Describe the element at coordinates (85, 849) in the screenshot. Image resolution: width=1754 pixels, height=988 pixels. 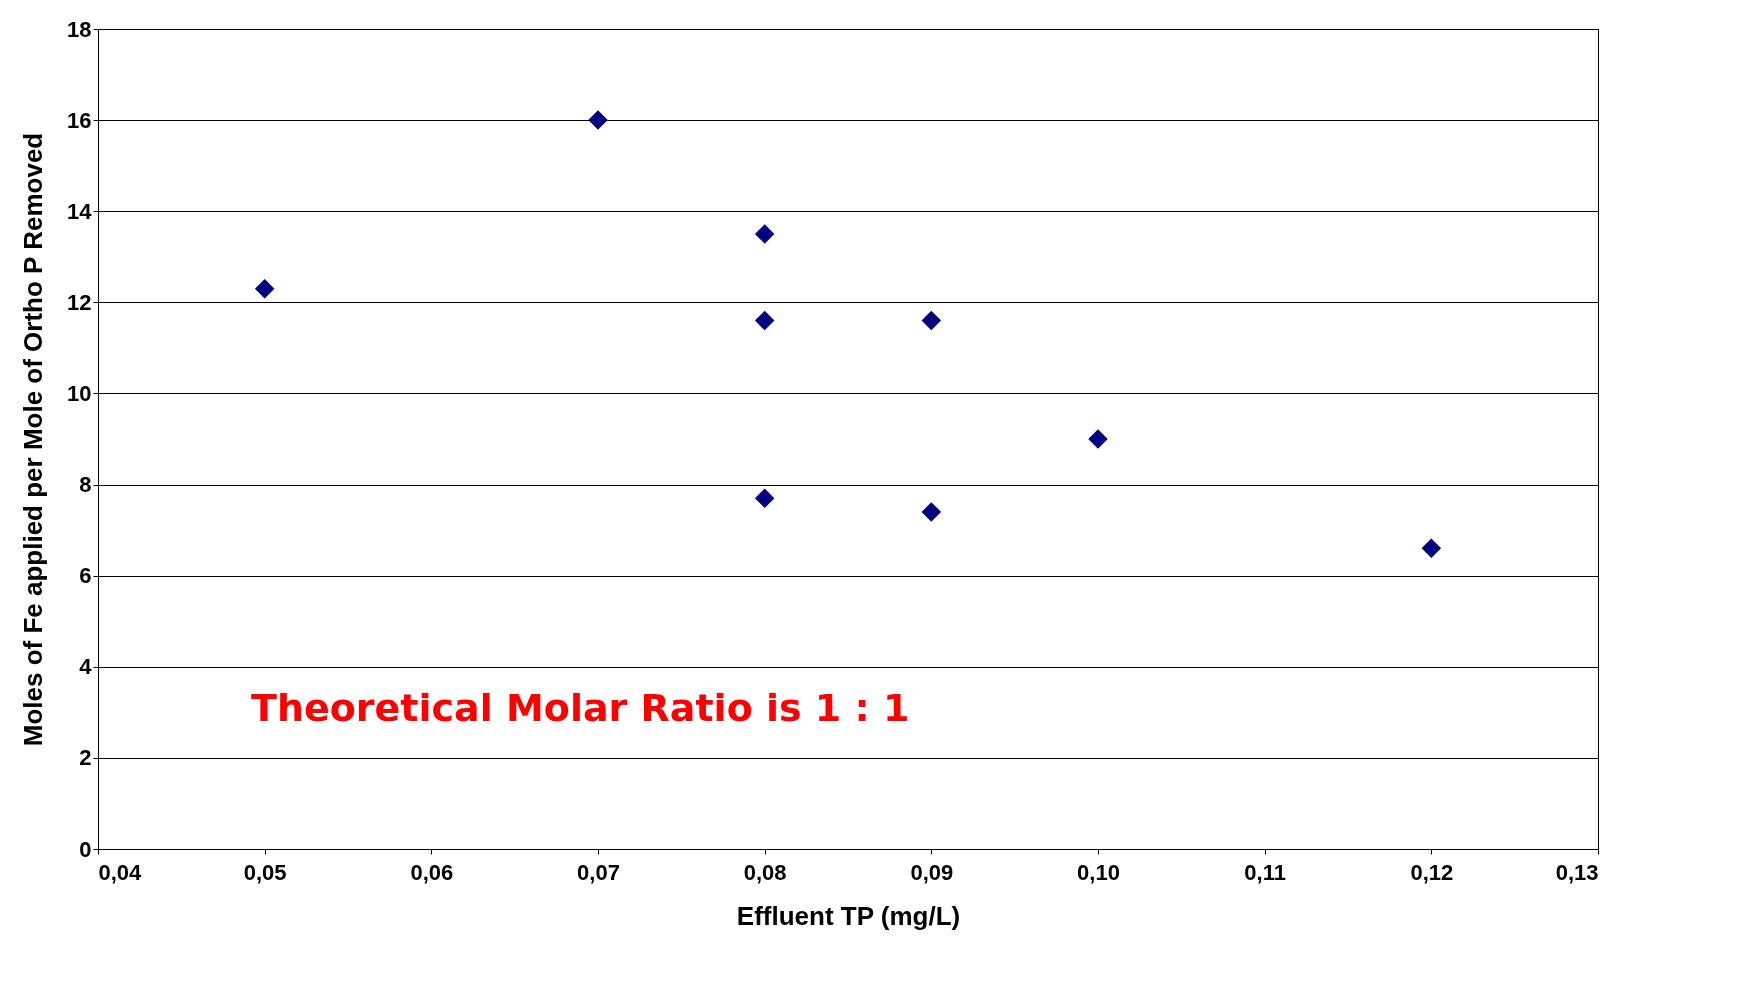
I see `y-tick-label: 0` at that location.